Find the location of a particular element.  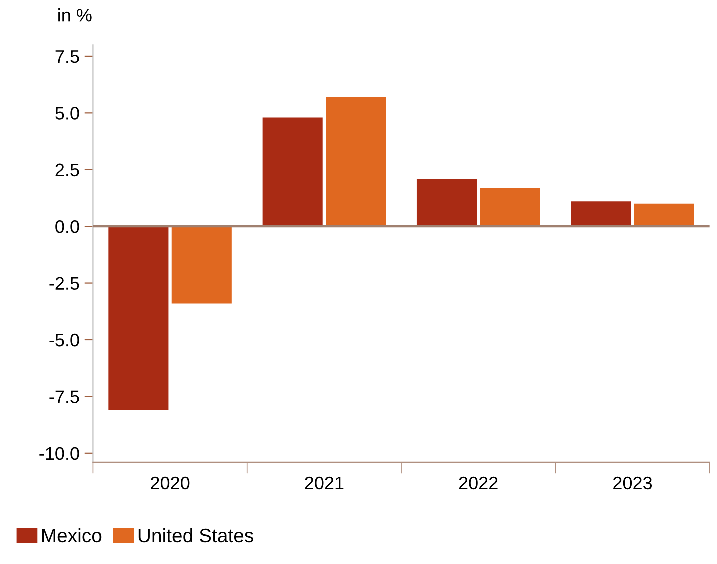

x-tick-label: 2023 is located at coordinates (633, 483).